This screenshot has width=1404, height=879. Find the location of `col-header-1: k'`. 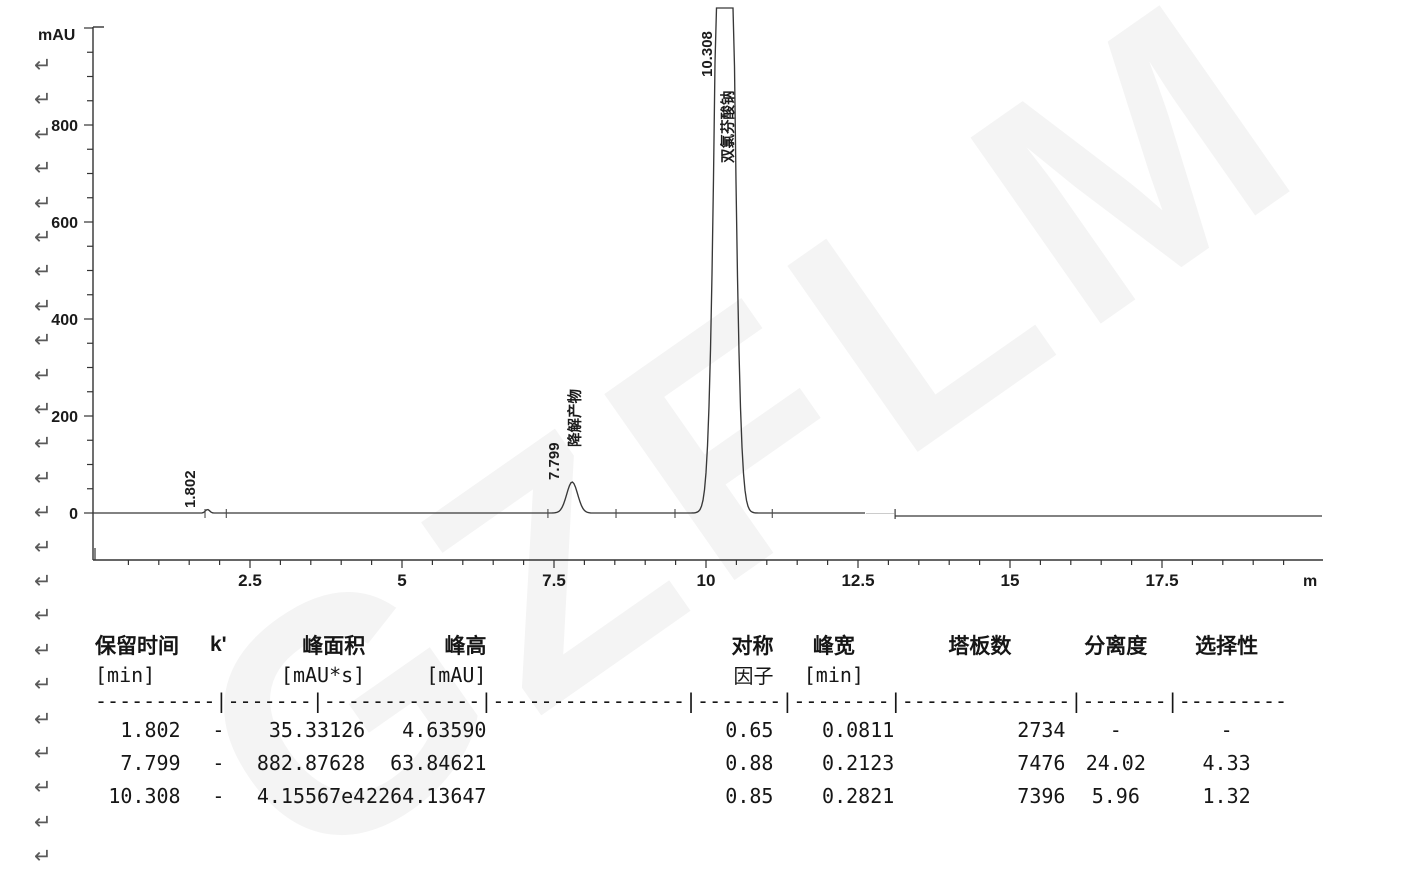

col-header-1: k' is located at coordinates (218, 644).